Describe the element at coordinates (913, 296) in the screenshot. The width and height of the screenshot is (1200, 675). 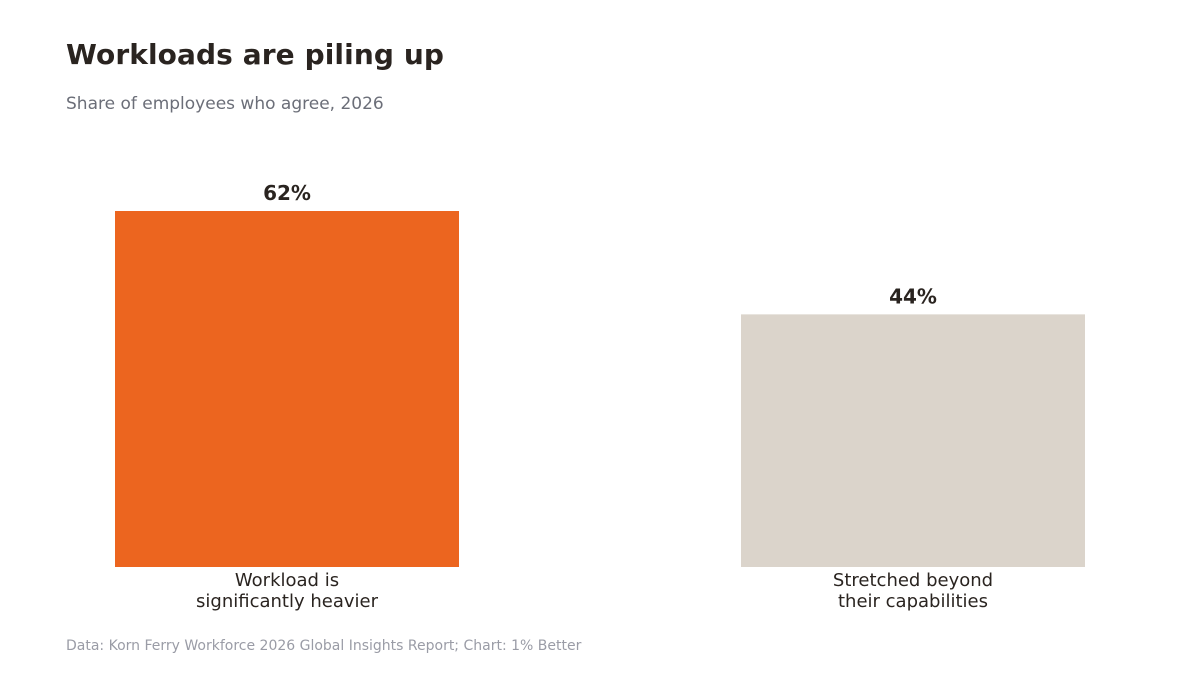
I see `bar-value-label-2: 44%` at that location.